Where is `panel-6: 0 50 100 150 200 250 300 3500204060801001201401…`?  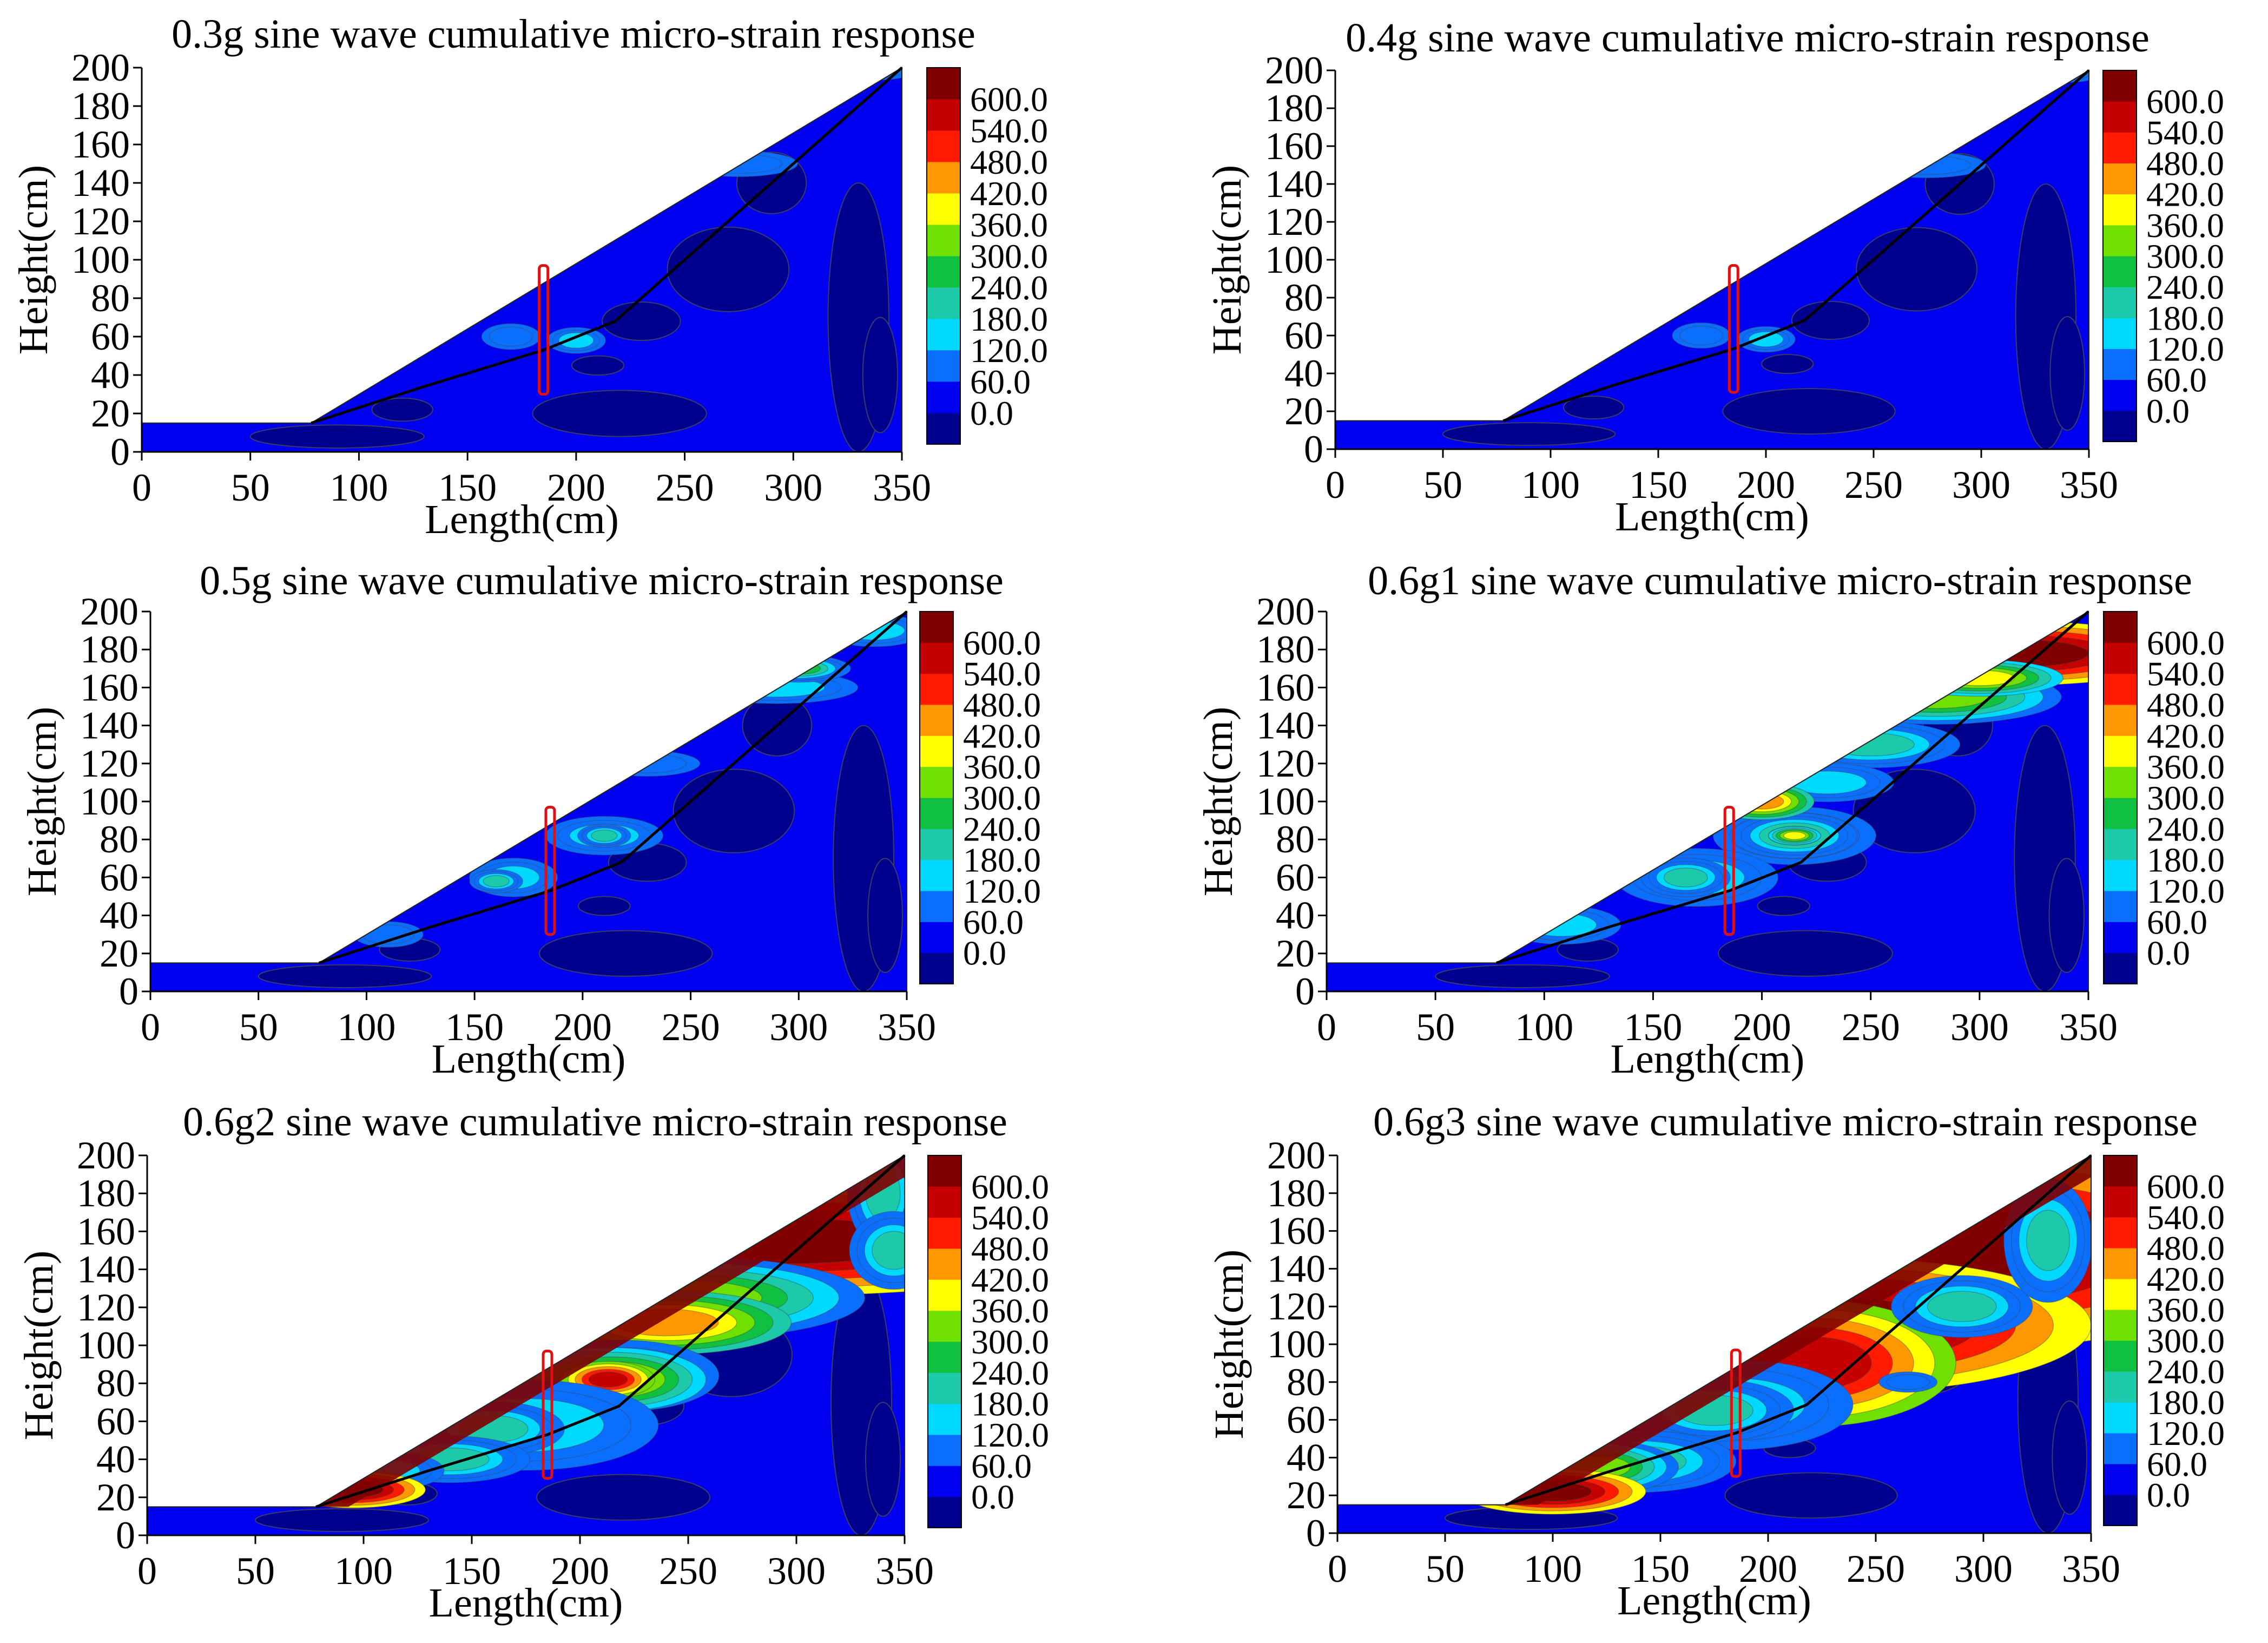 panel-6: 0 50 100 150 200 250 300 3500204060801001201401… is located at coordinates (1715, 1361).